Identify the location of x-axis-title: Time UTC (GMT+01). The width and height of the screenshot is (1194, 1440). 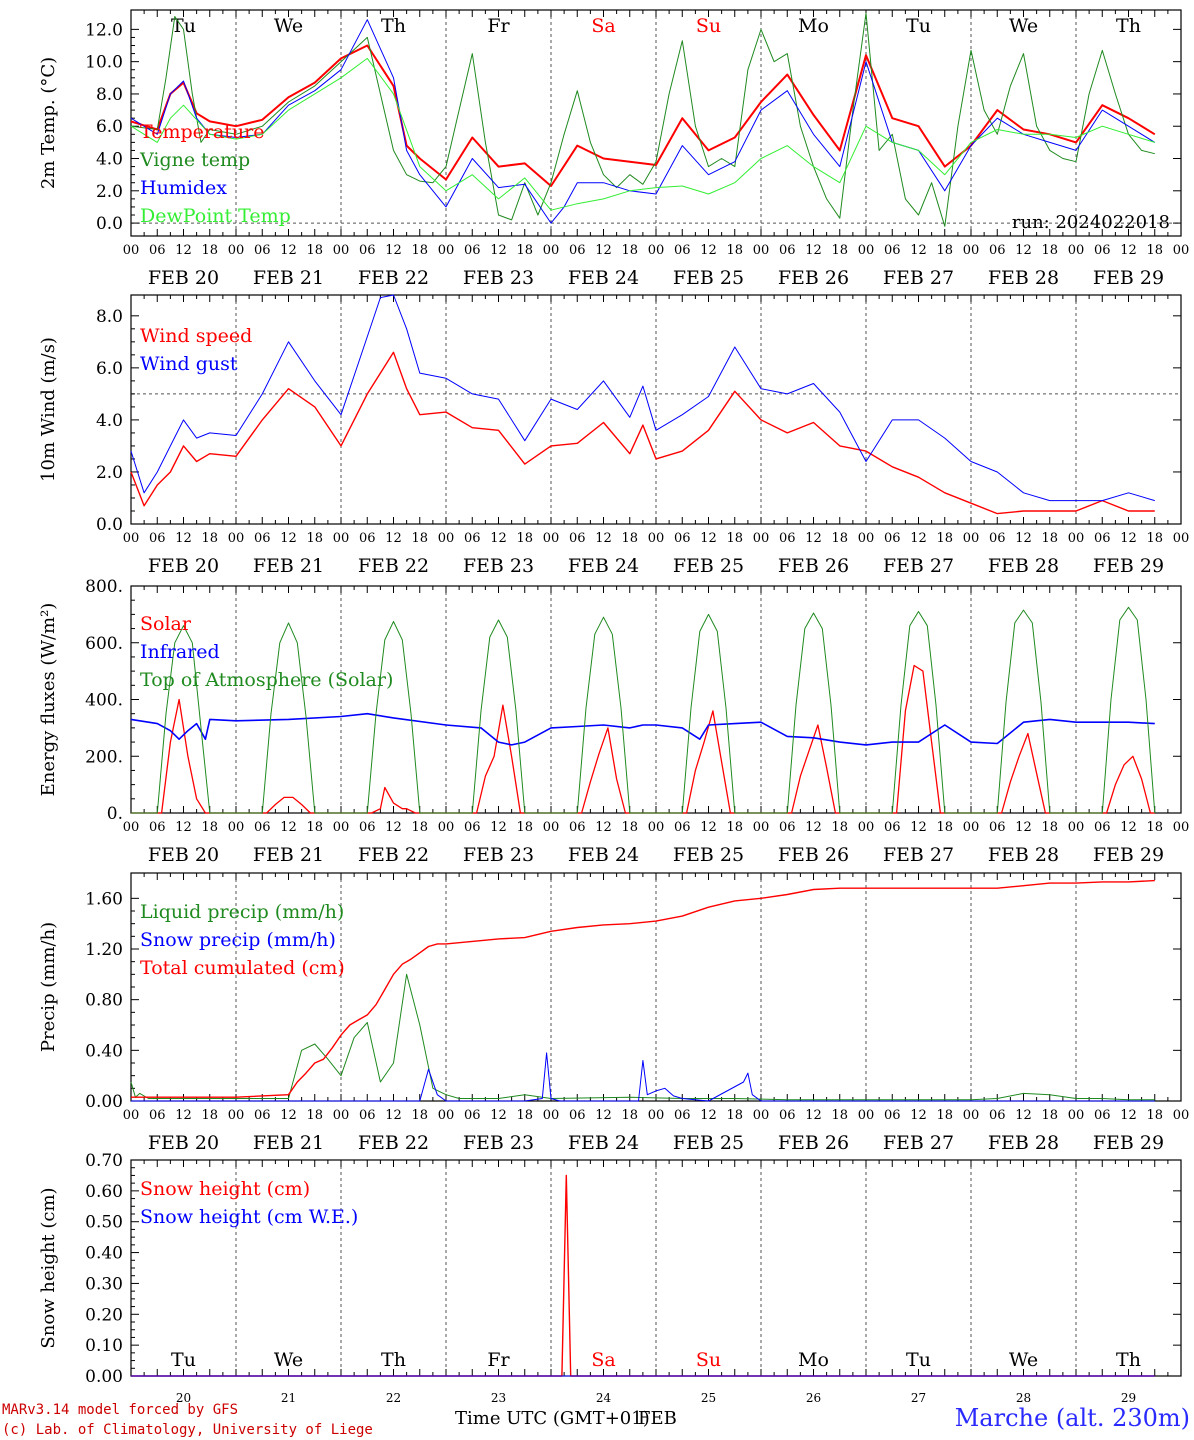
(552, 1418).